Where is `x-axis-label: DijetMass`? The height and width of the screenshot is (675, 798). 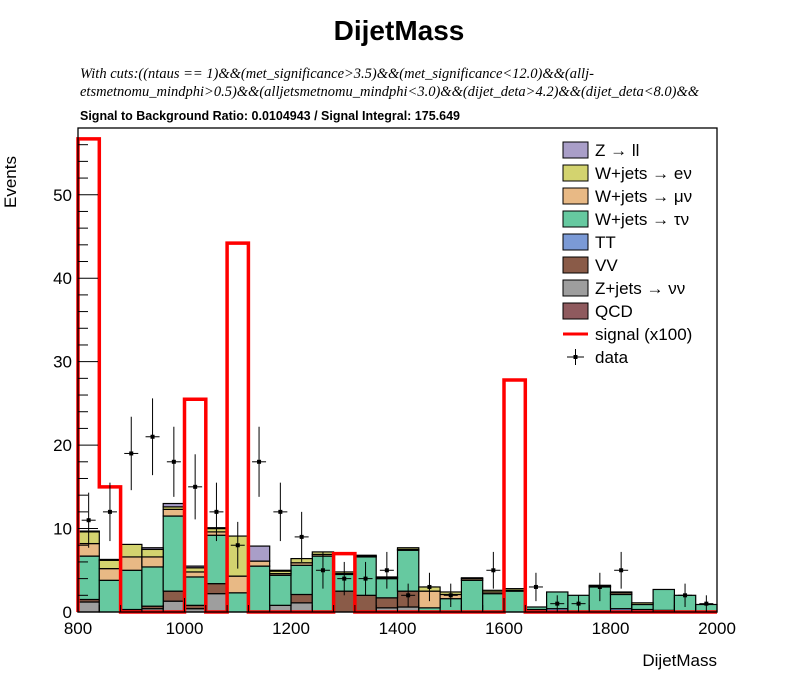
x-axis-label: DijetMass is located at coordinates (679, 660).